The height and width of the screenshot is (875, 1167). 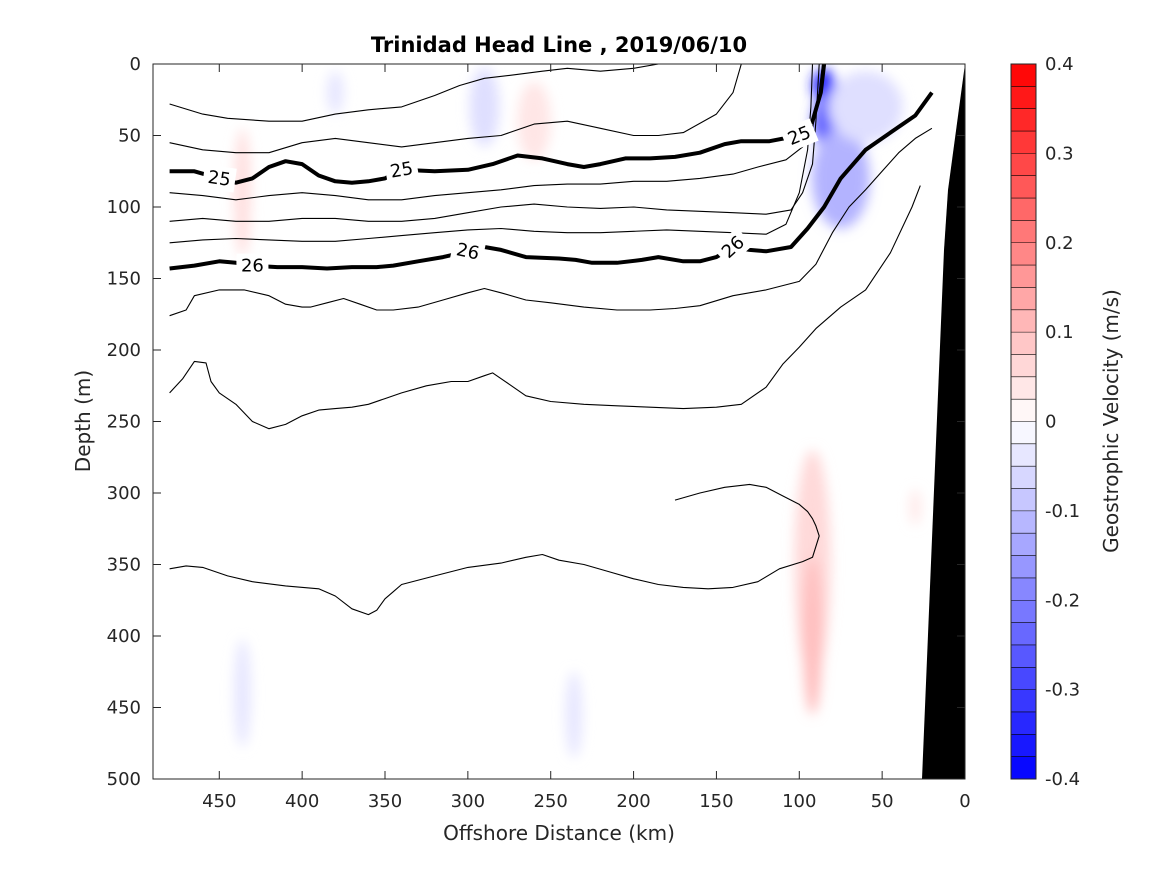 I want to click on x-tick-label: 50, so click(x=882, y=801).